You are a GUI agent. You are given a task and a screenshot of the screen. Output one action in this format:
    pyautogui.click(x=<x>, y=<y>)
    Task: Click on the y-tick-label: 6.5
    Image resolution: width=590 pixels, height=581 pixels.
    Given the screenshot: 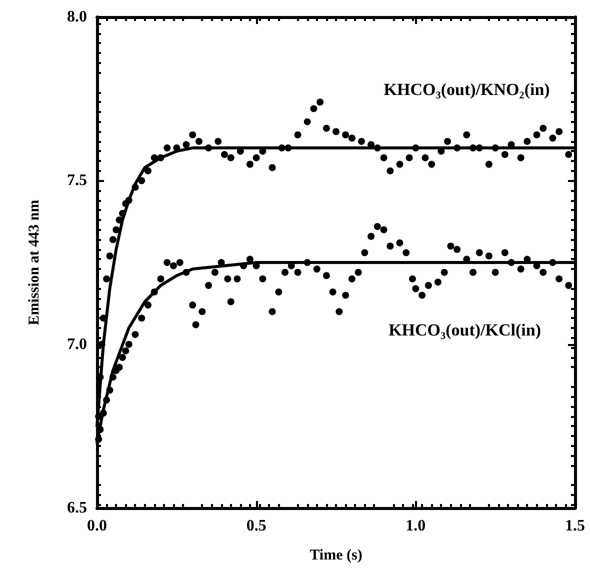 What is the action you would take?
    pyautogui.click(x=77, y=508)
    